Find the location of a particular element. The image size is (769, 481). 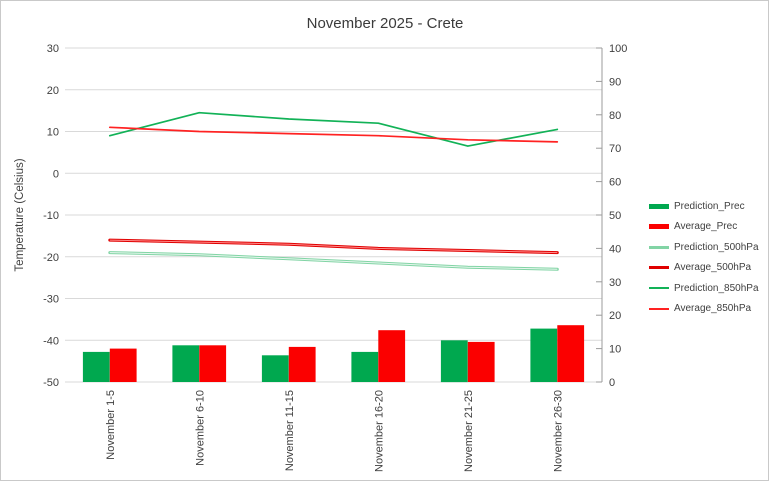

legend-item-average_prec: Average_Prec is located at coordinates (704, 227).